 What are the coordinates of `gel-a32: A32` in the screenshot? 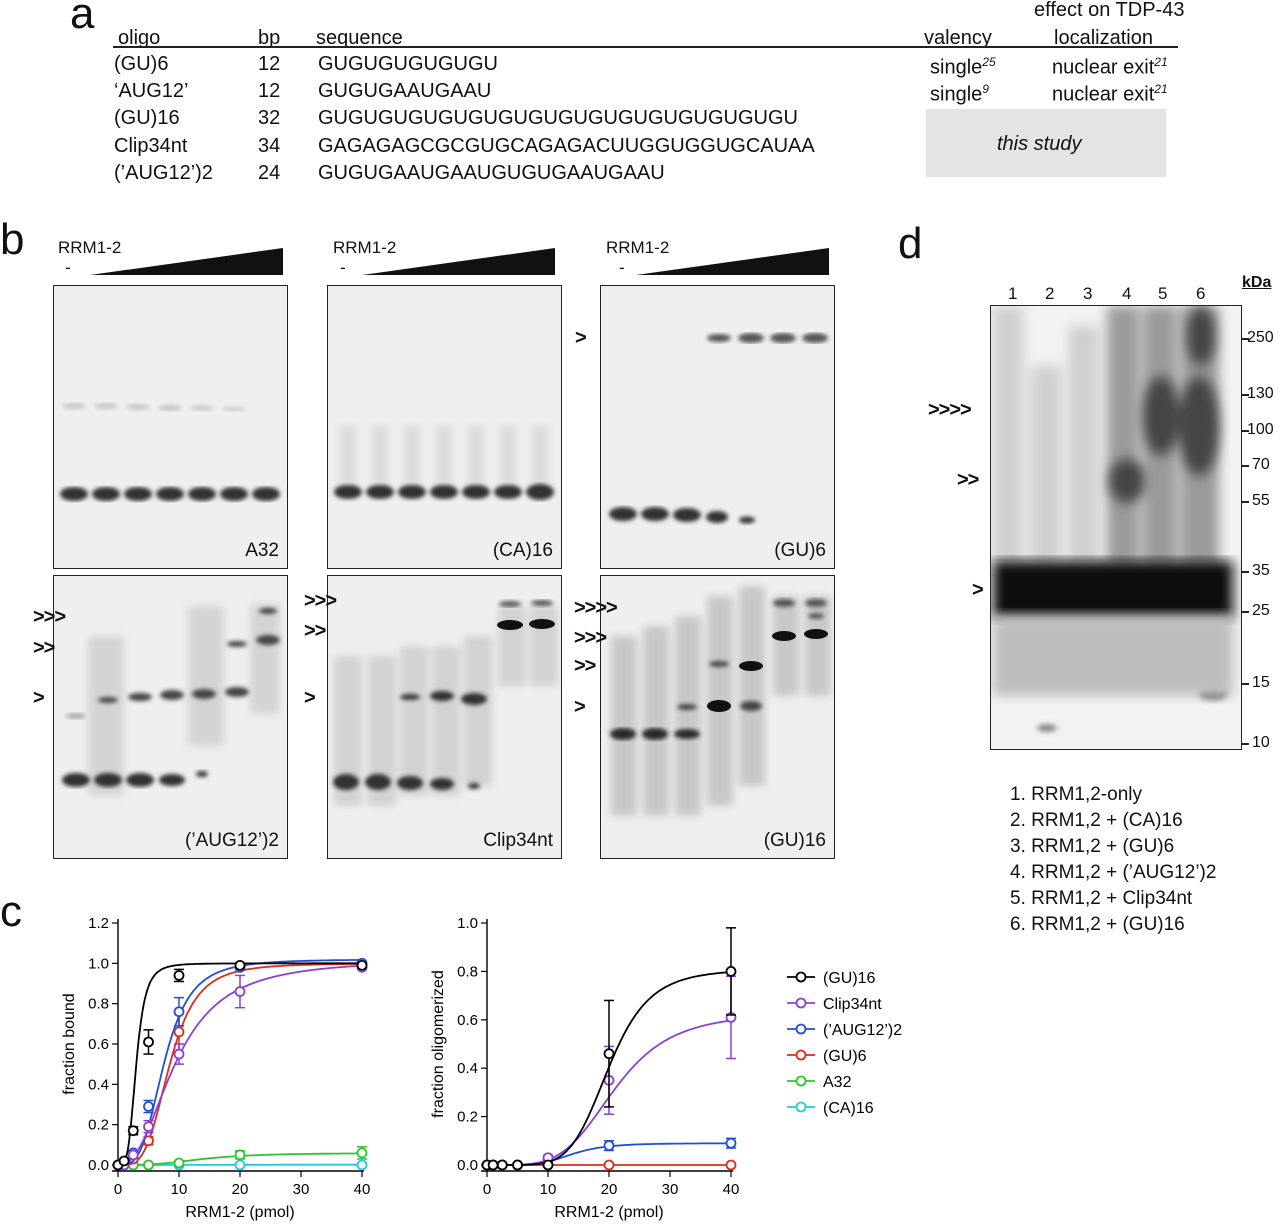 It's located at (170, 427).